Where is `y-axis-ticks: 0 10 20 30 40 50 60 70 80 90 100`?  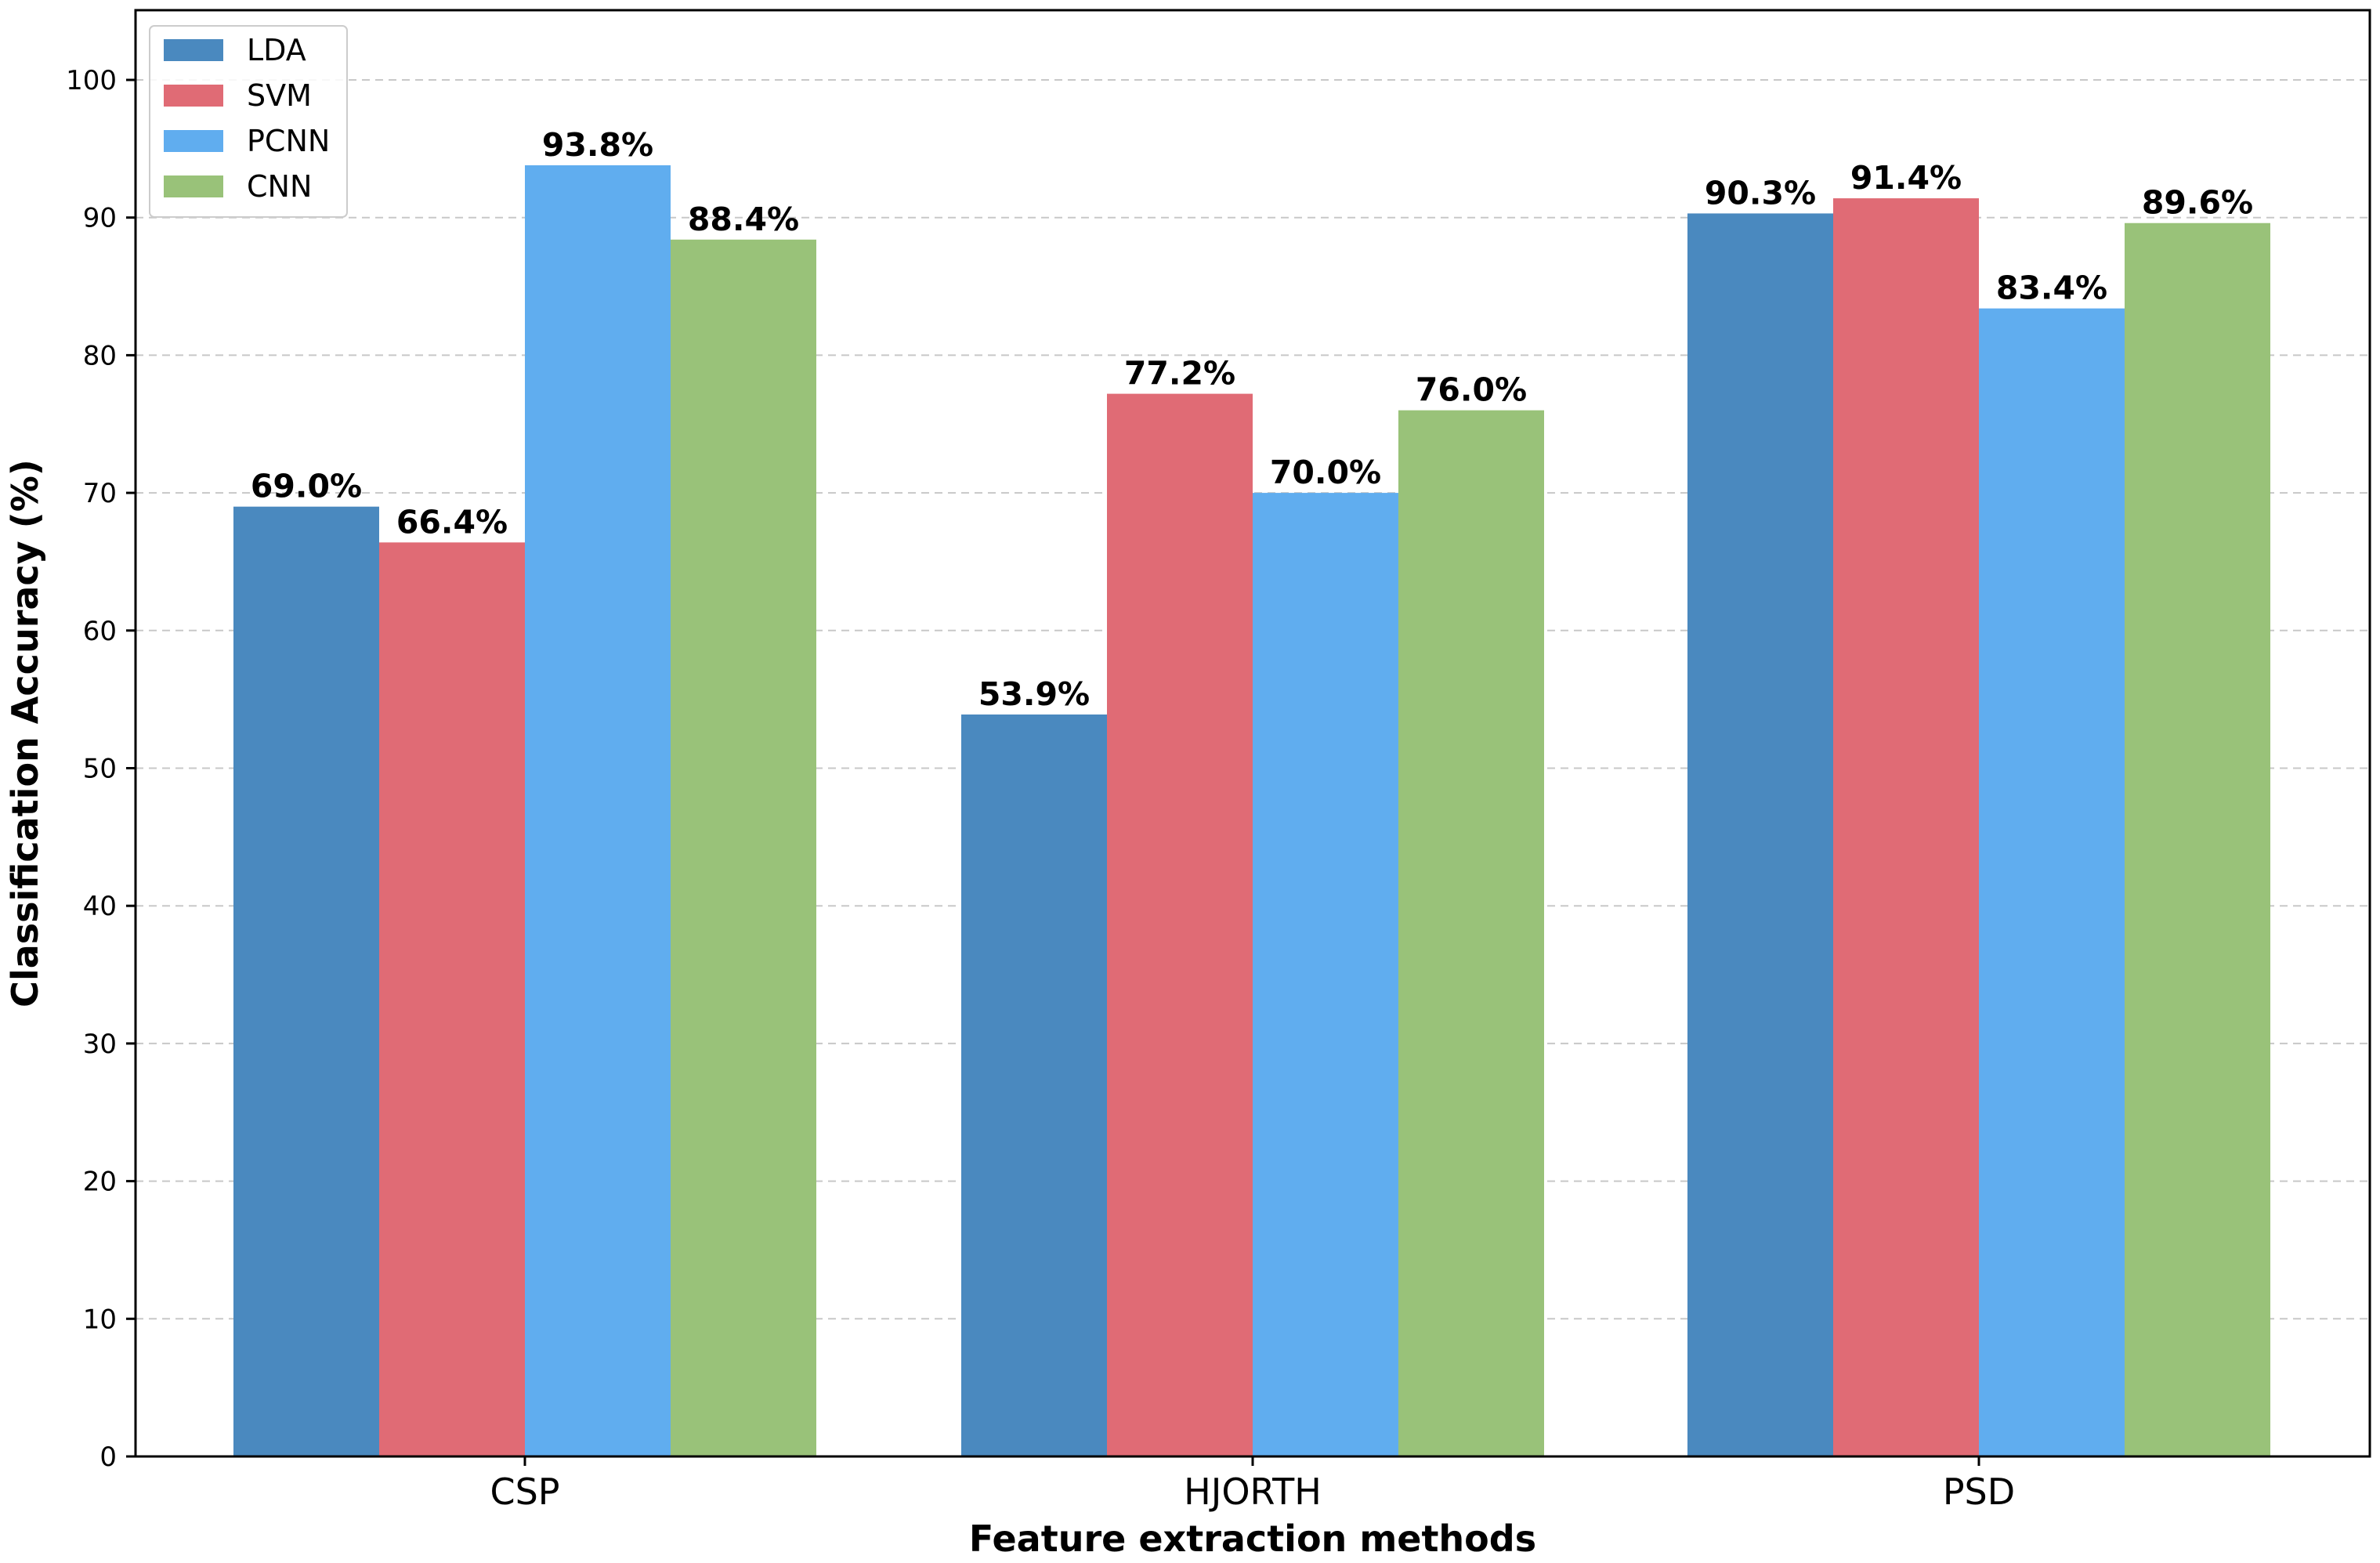
y-axis-ticks: 0 10 20 30 40 50 60 70 80 90 100 is located at coordinates (101, 769).